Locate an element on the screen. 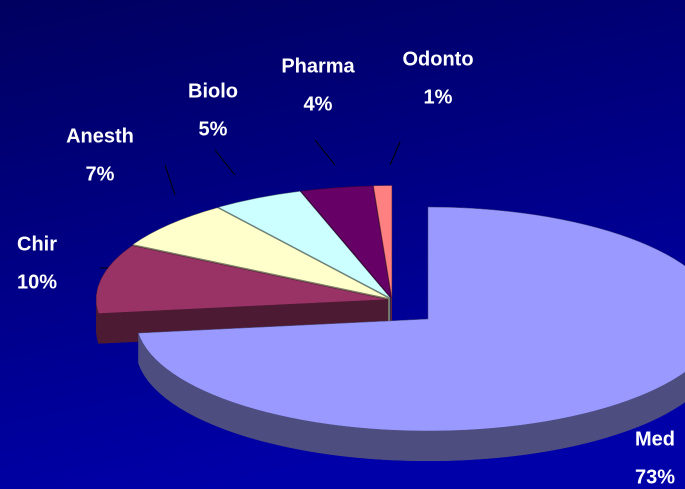 This screenshot has height=489, width=685. slice-label: Pharma is located at coordinates (318, 66).